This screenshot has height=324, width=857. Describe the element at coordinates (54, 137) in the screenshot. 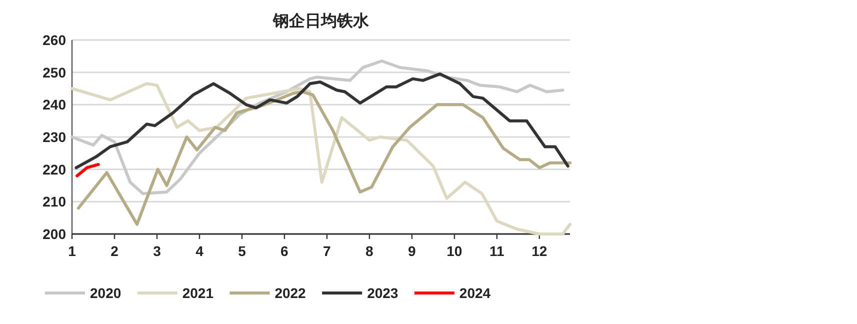

I see `y-tick-label: 230` at that location.